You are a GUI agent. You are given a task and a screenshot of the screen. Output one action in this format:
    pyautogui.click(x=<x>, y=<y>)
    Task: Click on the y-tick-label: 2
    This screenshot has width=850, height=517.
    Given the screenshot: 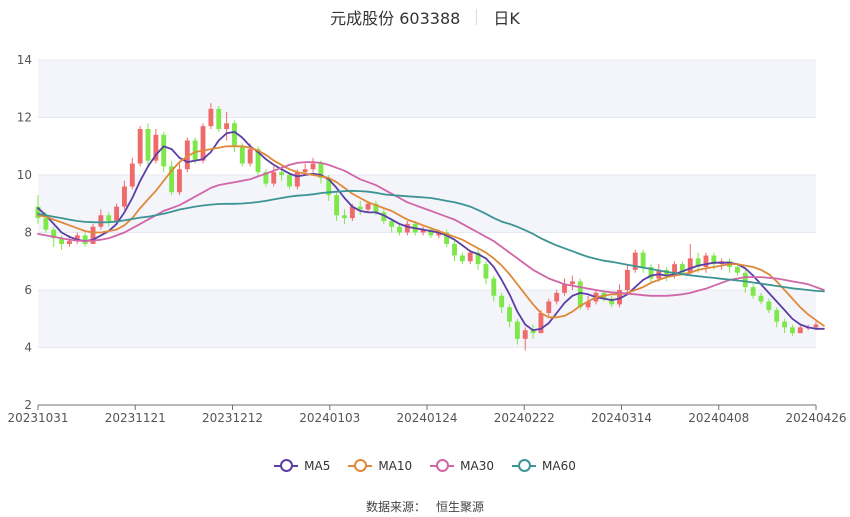 What is the action you would take?
    pyautogui.click(x=28, y=405)
    